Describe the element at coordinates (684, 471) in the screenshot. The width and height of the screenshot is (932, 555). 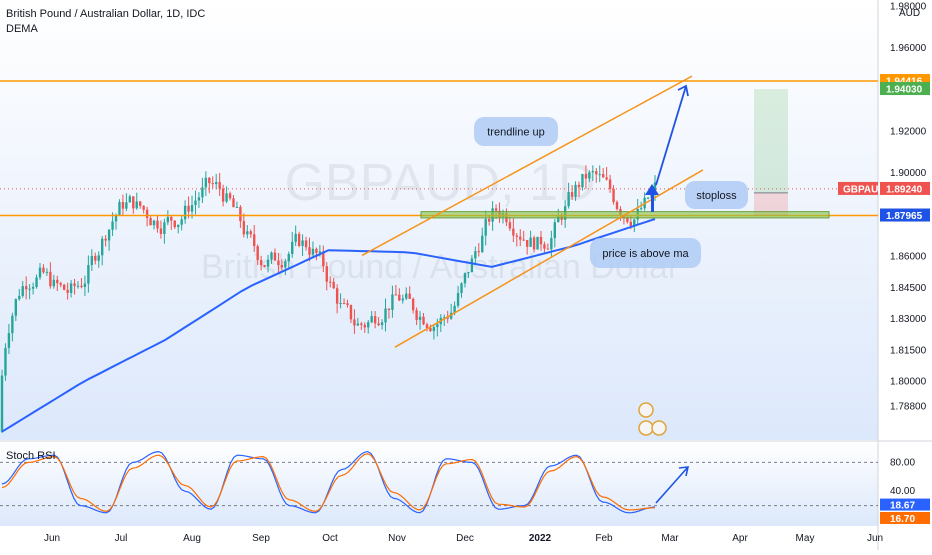
I see `stoch-arrow-head` at that location.